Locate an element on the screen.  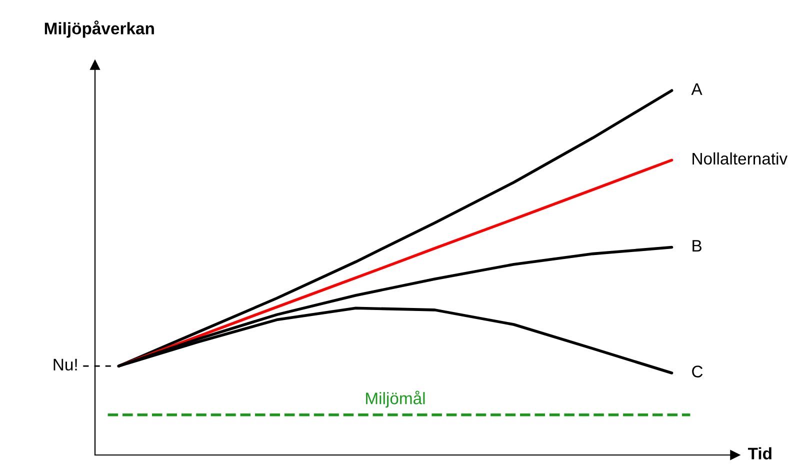
series-label: B is located at coordinates (697, 246).